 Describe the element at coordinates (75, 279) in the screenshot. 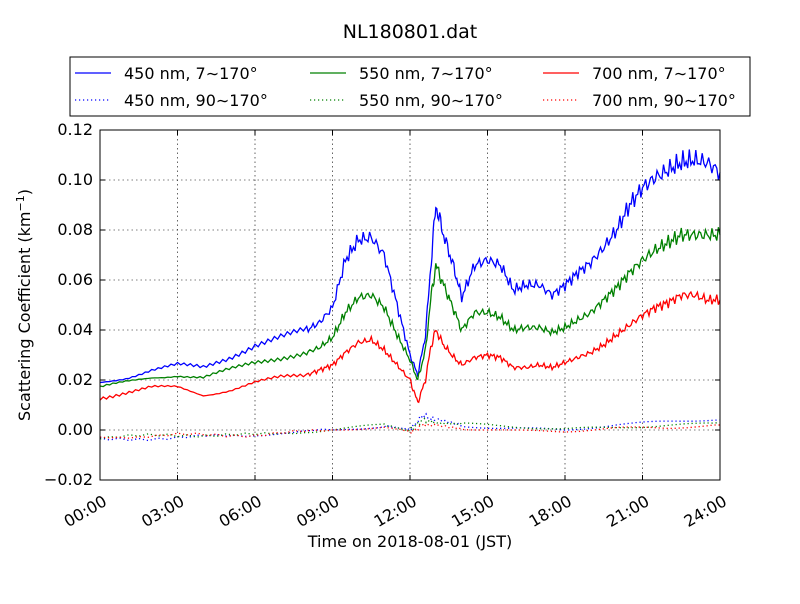

I see `y-tick-label: 0.06` at that location.